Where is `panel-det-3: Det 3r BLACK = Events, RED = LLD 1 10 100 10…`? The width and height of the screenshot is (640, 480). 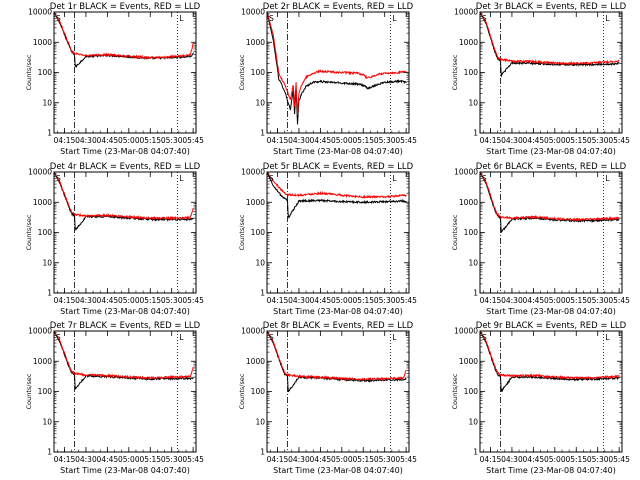
panel-det-3: Det 3r BLACK = Events, RED = LLD 1 10 100 10… is located at coordinates (540, 79).